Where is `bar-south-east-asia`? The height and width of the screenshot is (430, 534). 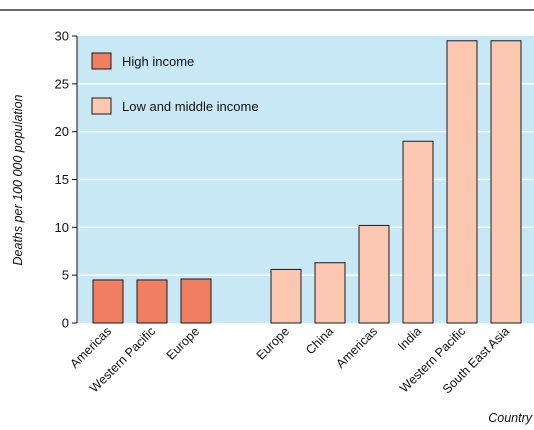 bar-south-east-asia is located at coordinates (506, 182).